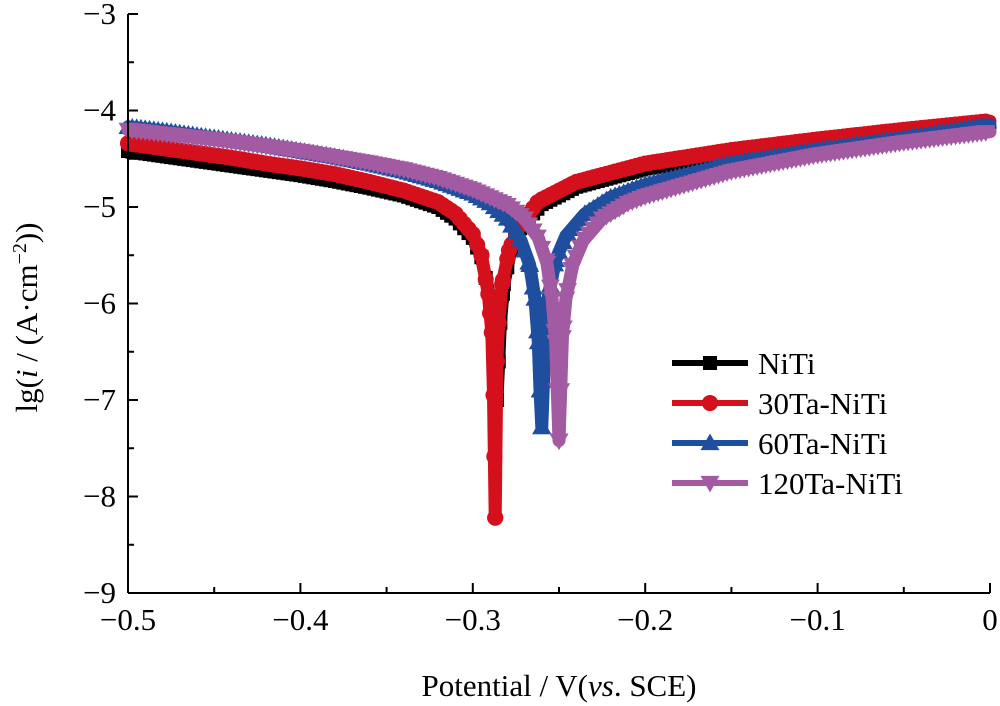 The image size is (1000, 706). I want to click on y-tick-label: −5, so click(99, 206).